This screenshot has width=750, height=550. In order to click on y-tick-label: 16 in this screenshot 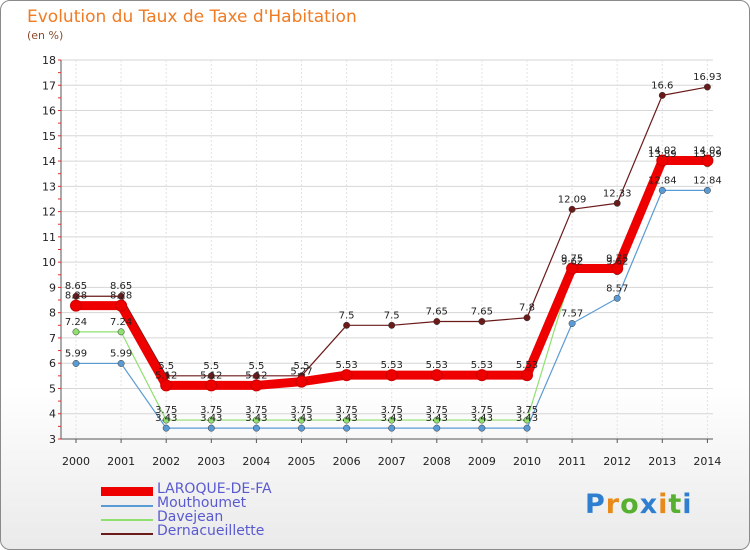, I will do `click(49, 111)`.